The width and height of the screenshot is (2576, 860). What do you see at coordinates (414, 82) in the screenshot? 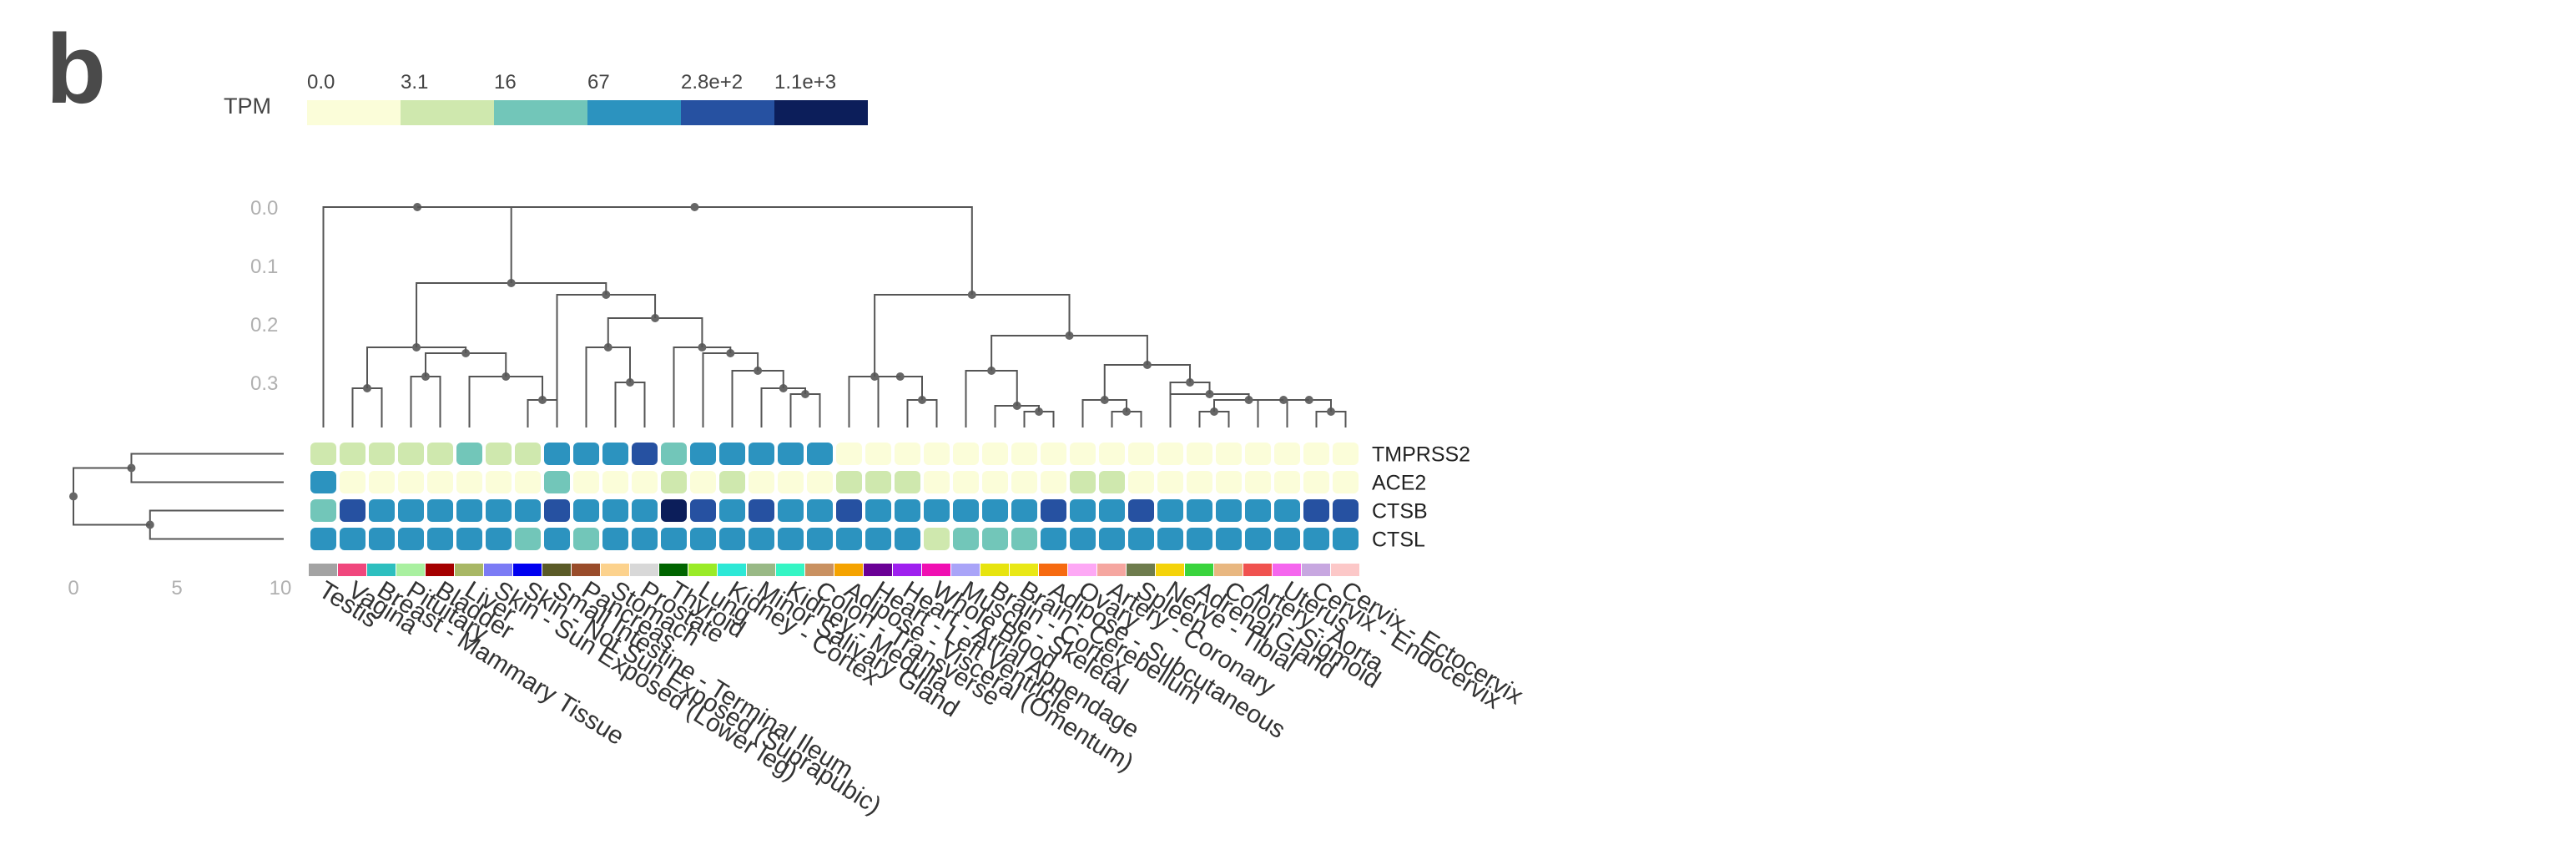
I see `legend-tick-1: 3.1` at bounding box center [414, 82].